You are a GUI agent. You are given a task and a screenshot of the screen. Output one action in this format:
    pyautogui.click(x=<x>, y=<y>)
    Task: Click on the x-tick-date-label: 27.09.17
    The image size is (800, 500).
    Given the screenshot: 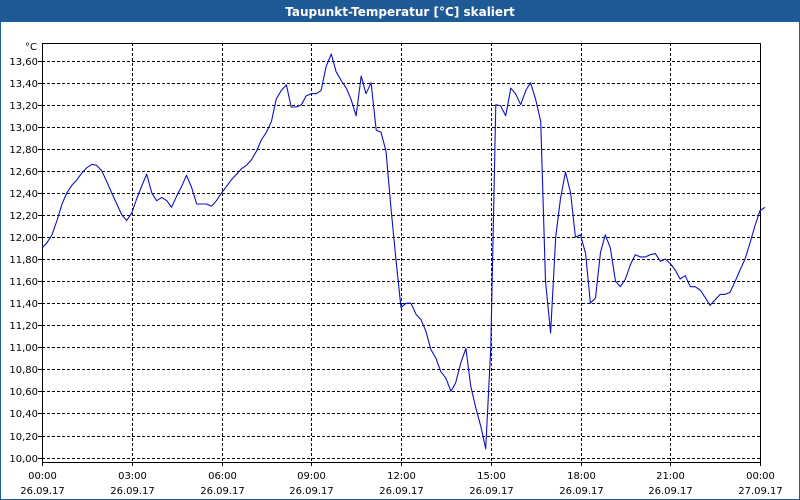 What is the action you would take?
    pyautogui.click(x=760, y=491)
    